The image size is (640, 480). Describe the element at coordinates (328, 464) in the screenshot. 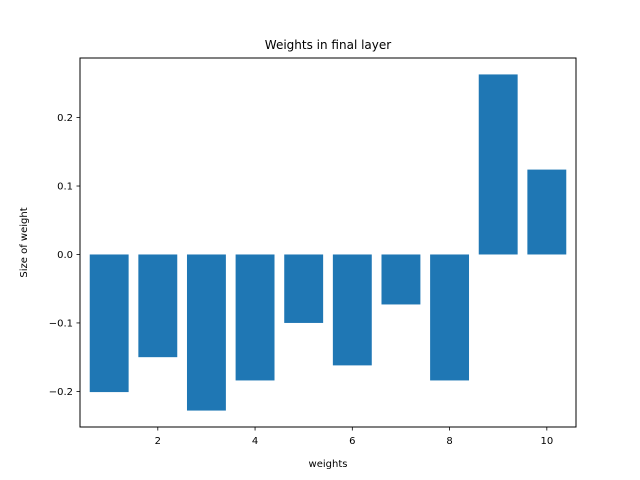

I see `x-axis-label: weights` at that location.